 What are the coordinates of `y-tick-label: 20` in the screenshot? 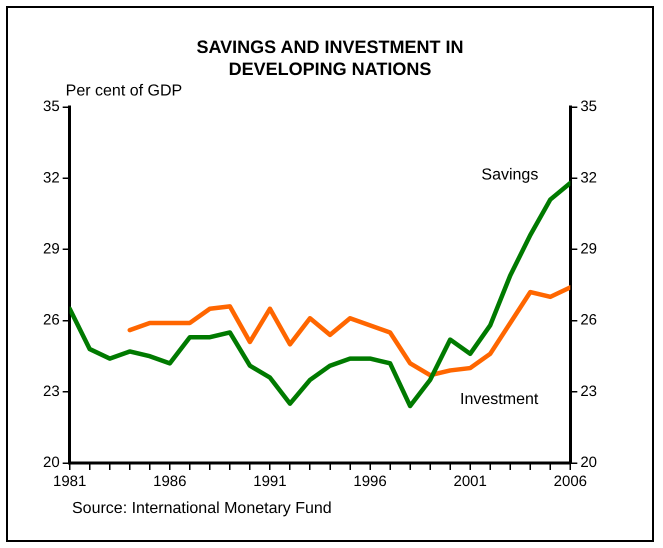 It's located at (51, 463).